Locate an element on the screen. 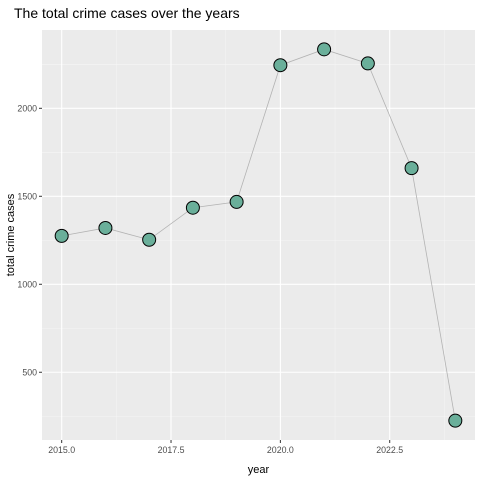 The height and width of the screenshot is (480, 480). y-tick-label: 500 is located at coordinates (29, 372).